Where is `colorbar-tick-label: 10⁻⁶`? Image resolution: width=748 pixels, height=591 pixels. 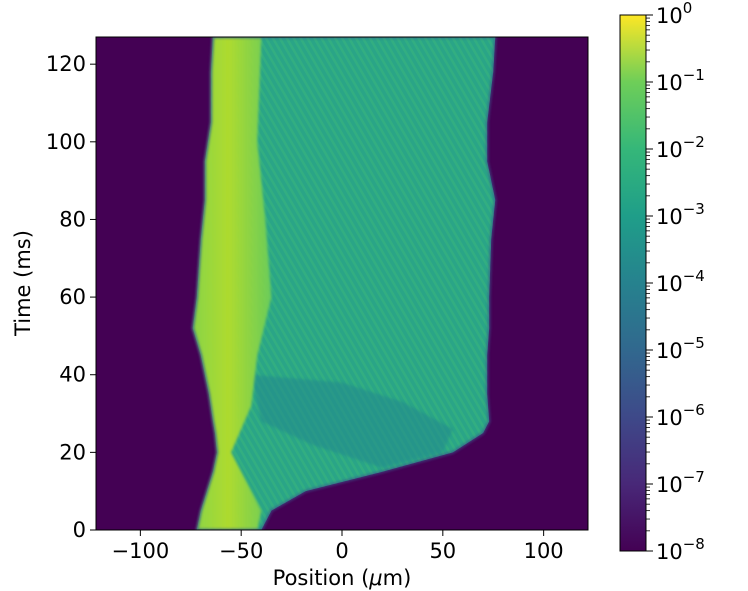 colorbar-tick-label: 10⁻⁶ is located at coordinates (680, 415).